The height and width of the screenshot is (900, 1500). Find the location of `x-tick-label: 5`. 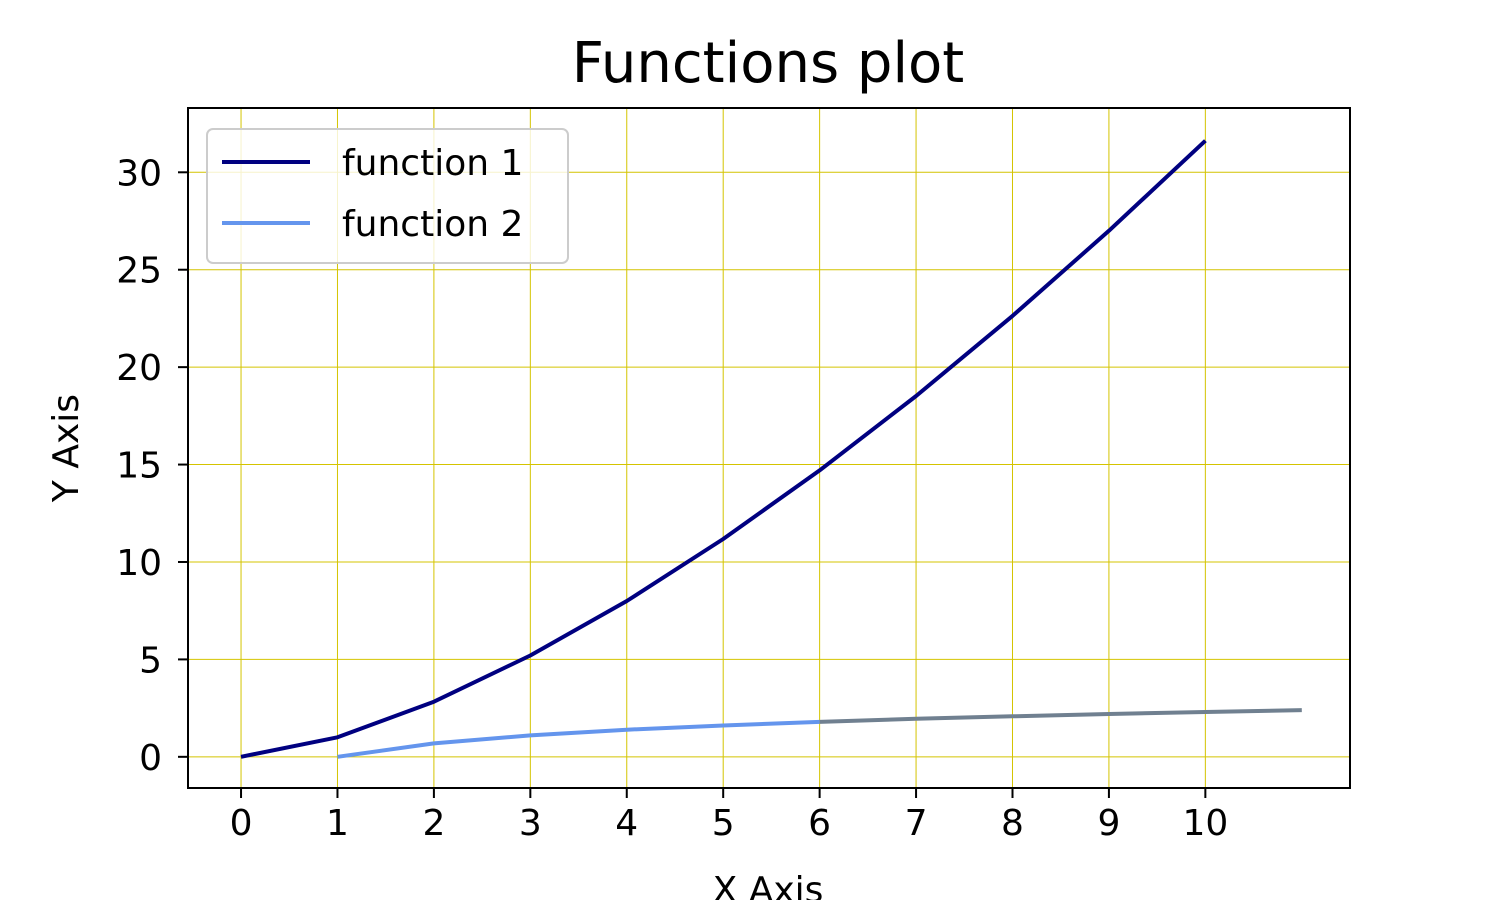

x-tick-label: 5 is located at coordinates (723, 823).